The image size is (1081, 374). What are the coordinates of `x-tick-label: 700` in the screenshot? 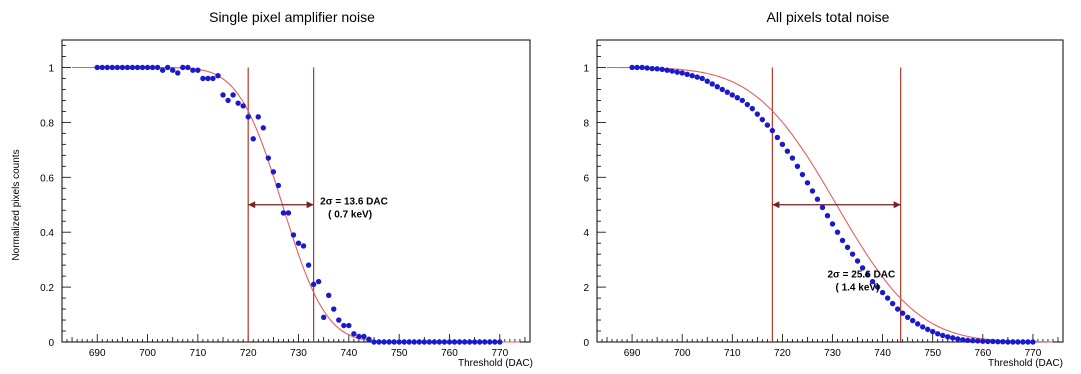 It's located at (147, 353).